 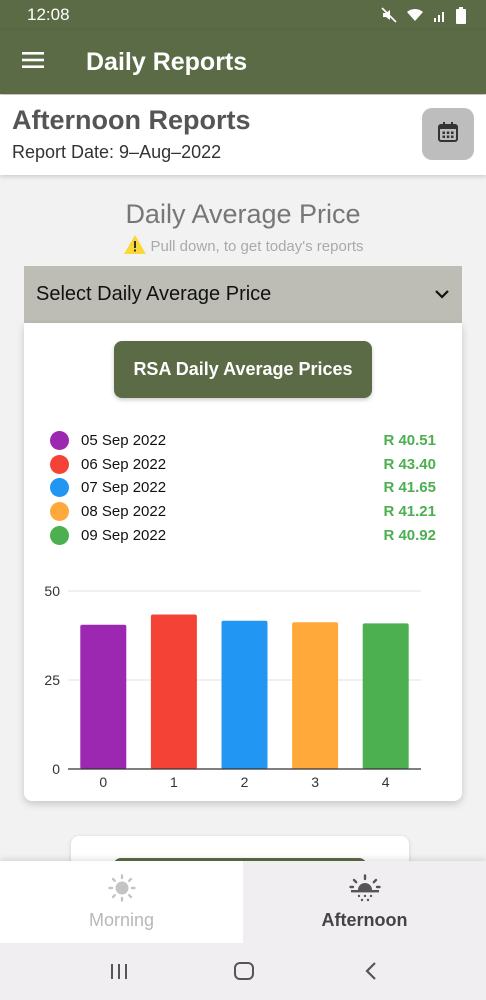 What do you see at coordinates (117, 152) in the screenshot?
I see `report-date: Report Date: 9–Aug–2022` at bounding box center [117, 152].